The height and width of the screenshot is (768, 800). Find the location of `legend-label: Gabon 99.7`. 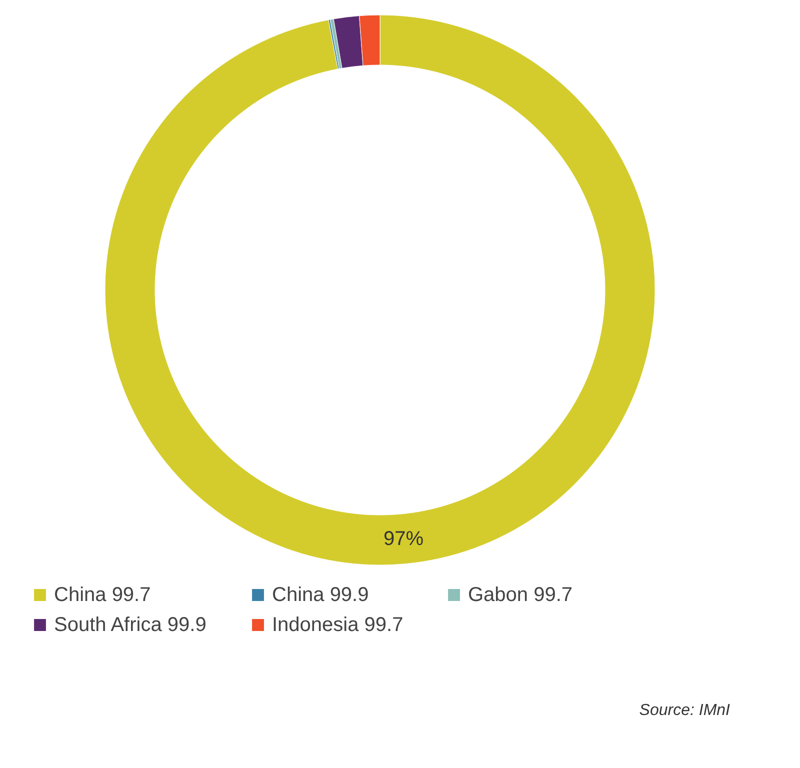

legend-label: Gabon 99.7 is located at coordinates (520, 595).